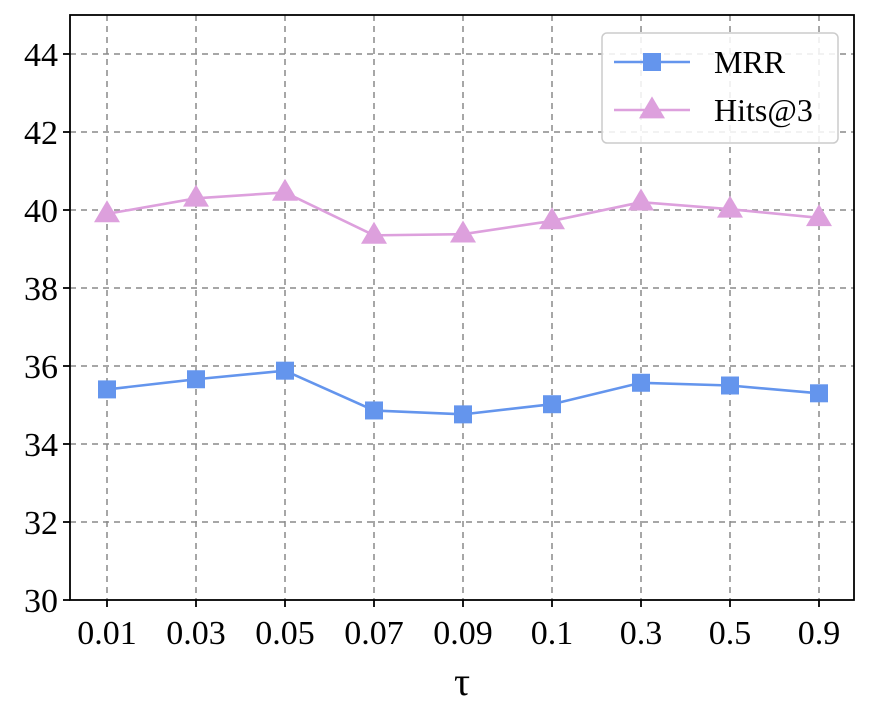  What do you see at coordinates (41, 289) in the screenshot?
I see `y-tick-label: 38` at bounding box center [41, 289].